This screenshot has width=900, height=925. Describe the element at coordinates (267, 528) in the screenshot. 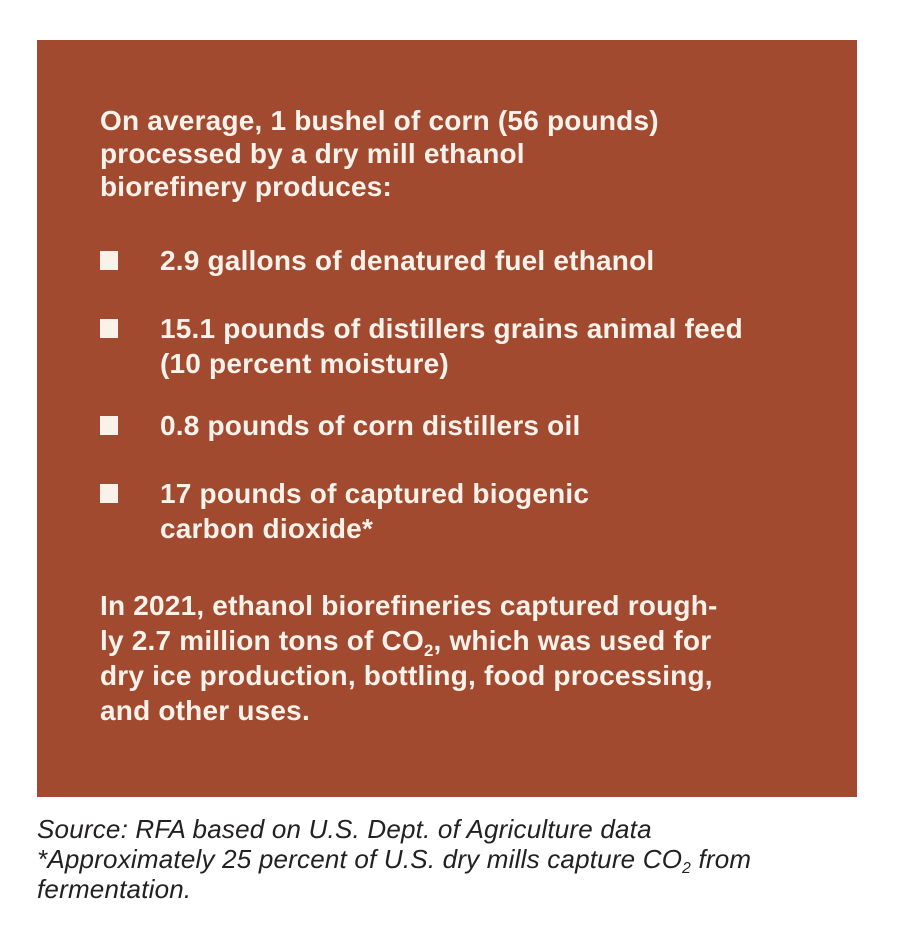

I see `bullet-line: carbon dioxide*` at that location.